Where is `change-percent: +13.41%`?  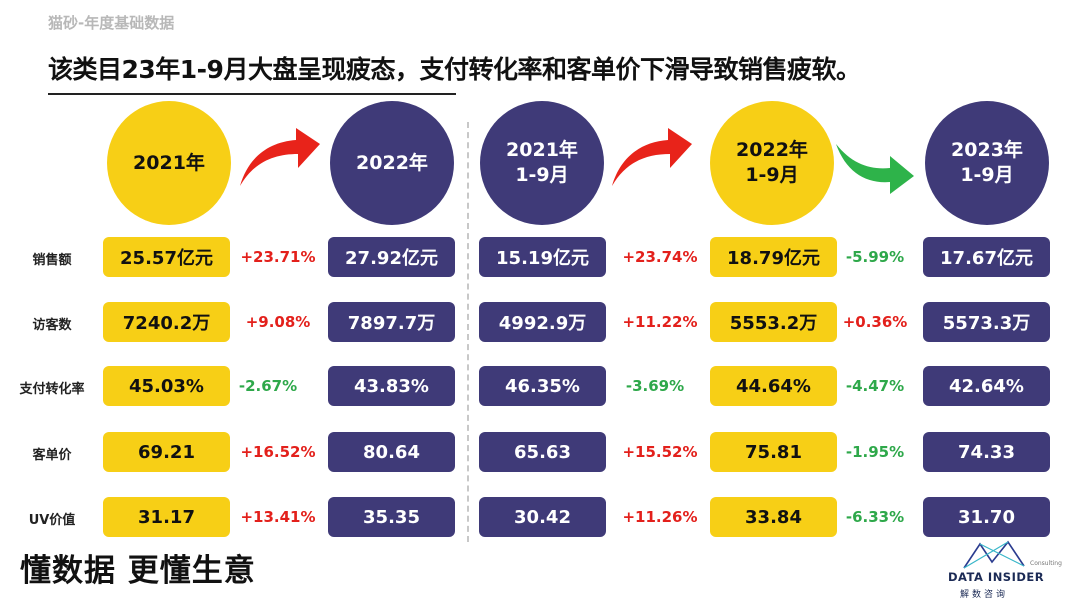
change-percent: +13.41% is located at coordinates (278, 517).